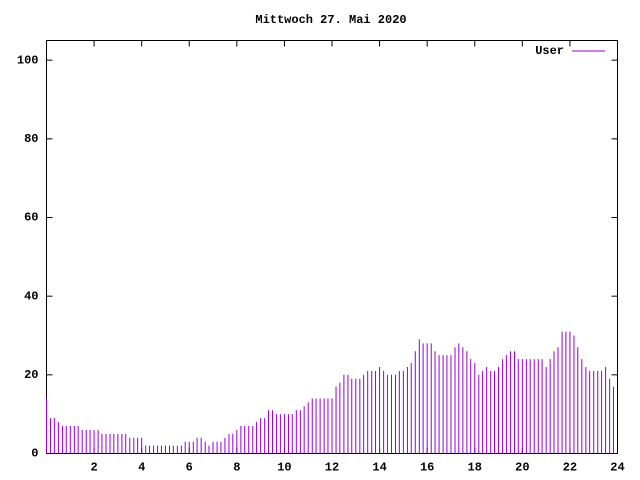 Image resolution: width=640 pixels, height=480 pixels. I want to click on x-tick-label: 16, so click(427, 468).